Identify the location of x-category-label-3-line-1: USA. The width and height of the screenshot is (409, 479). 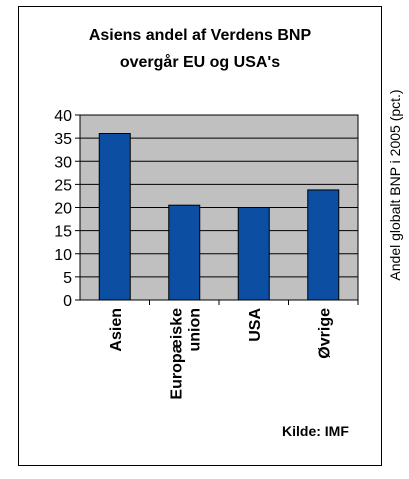
(255, 325).